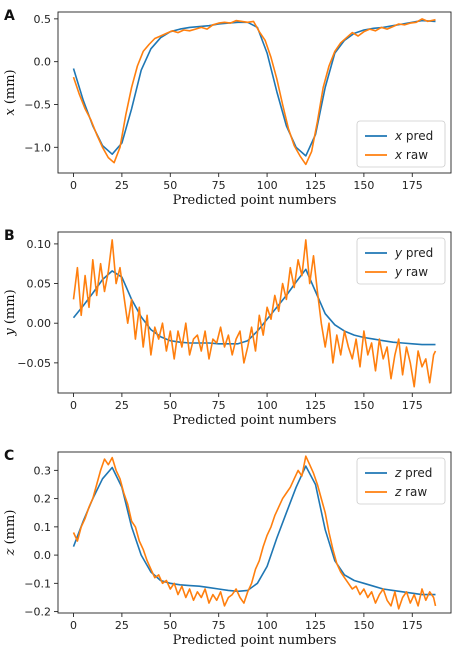  Describe the element at coordinates (401, 144) in the screenshot. I see `legend: x pred x raw` at that location.